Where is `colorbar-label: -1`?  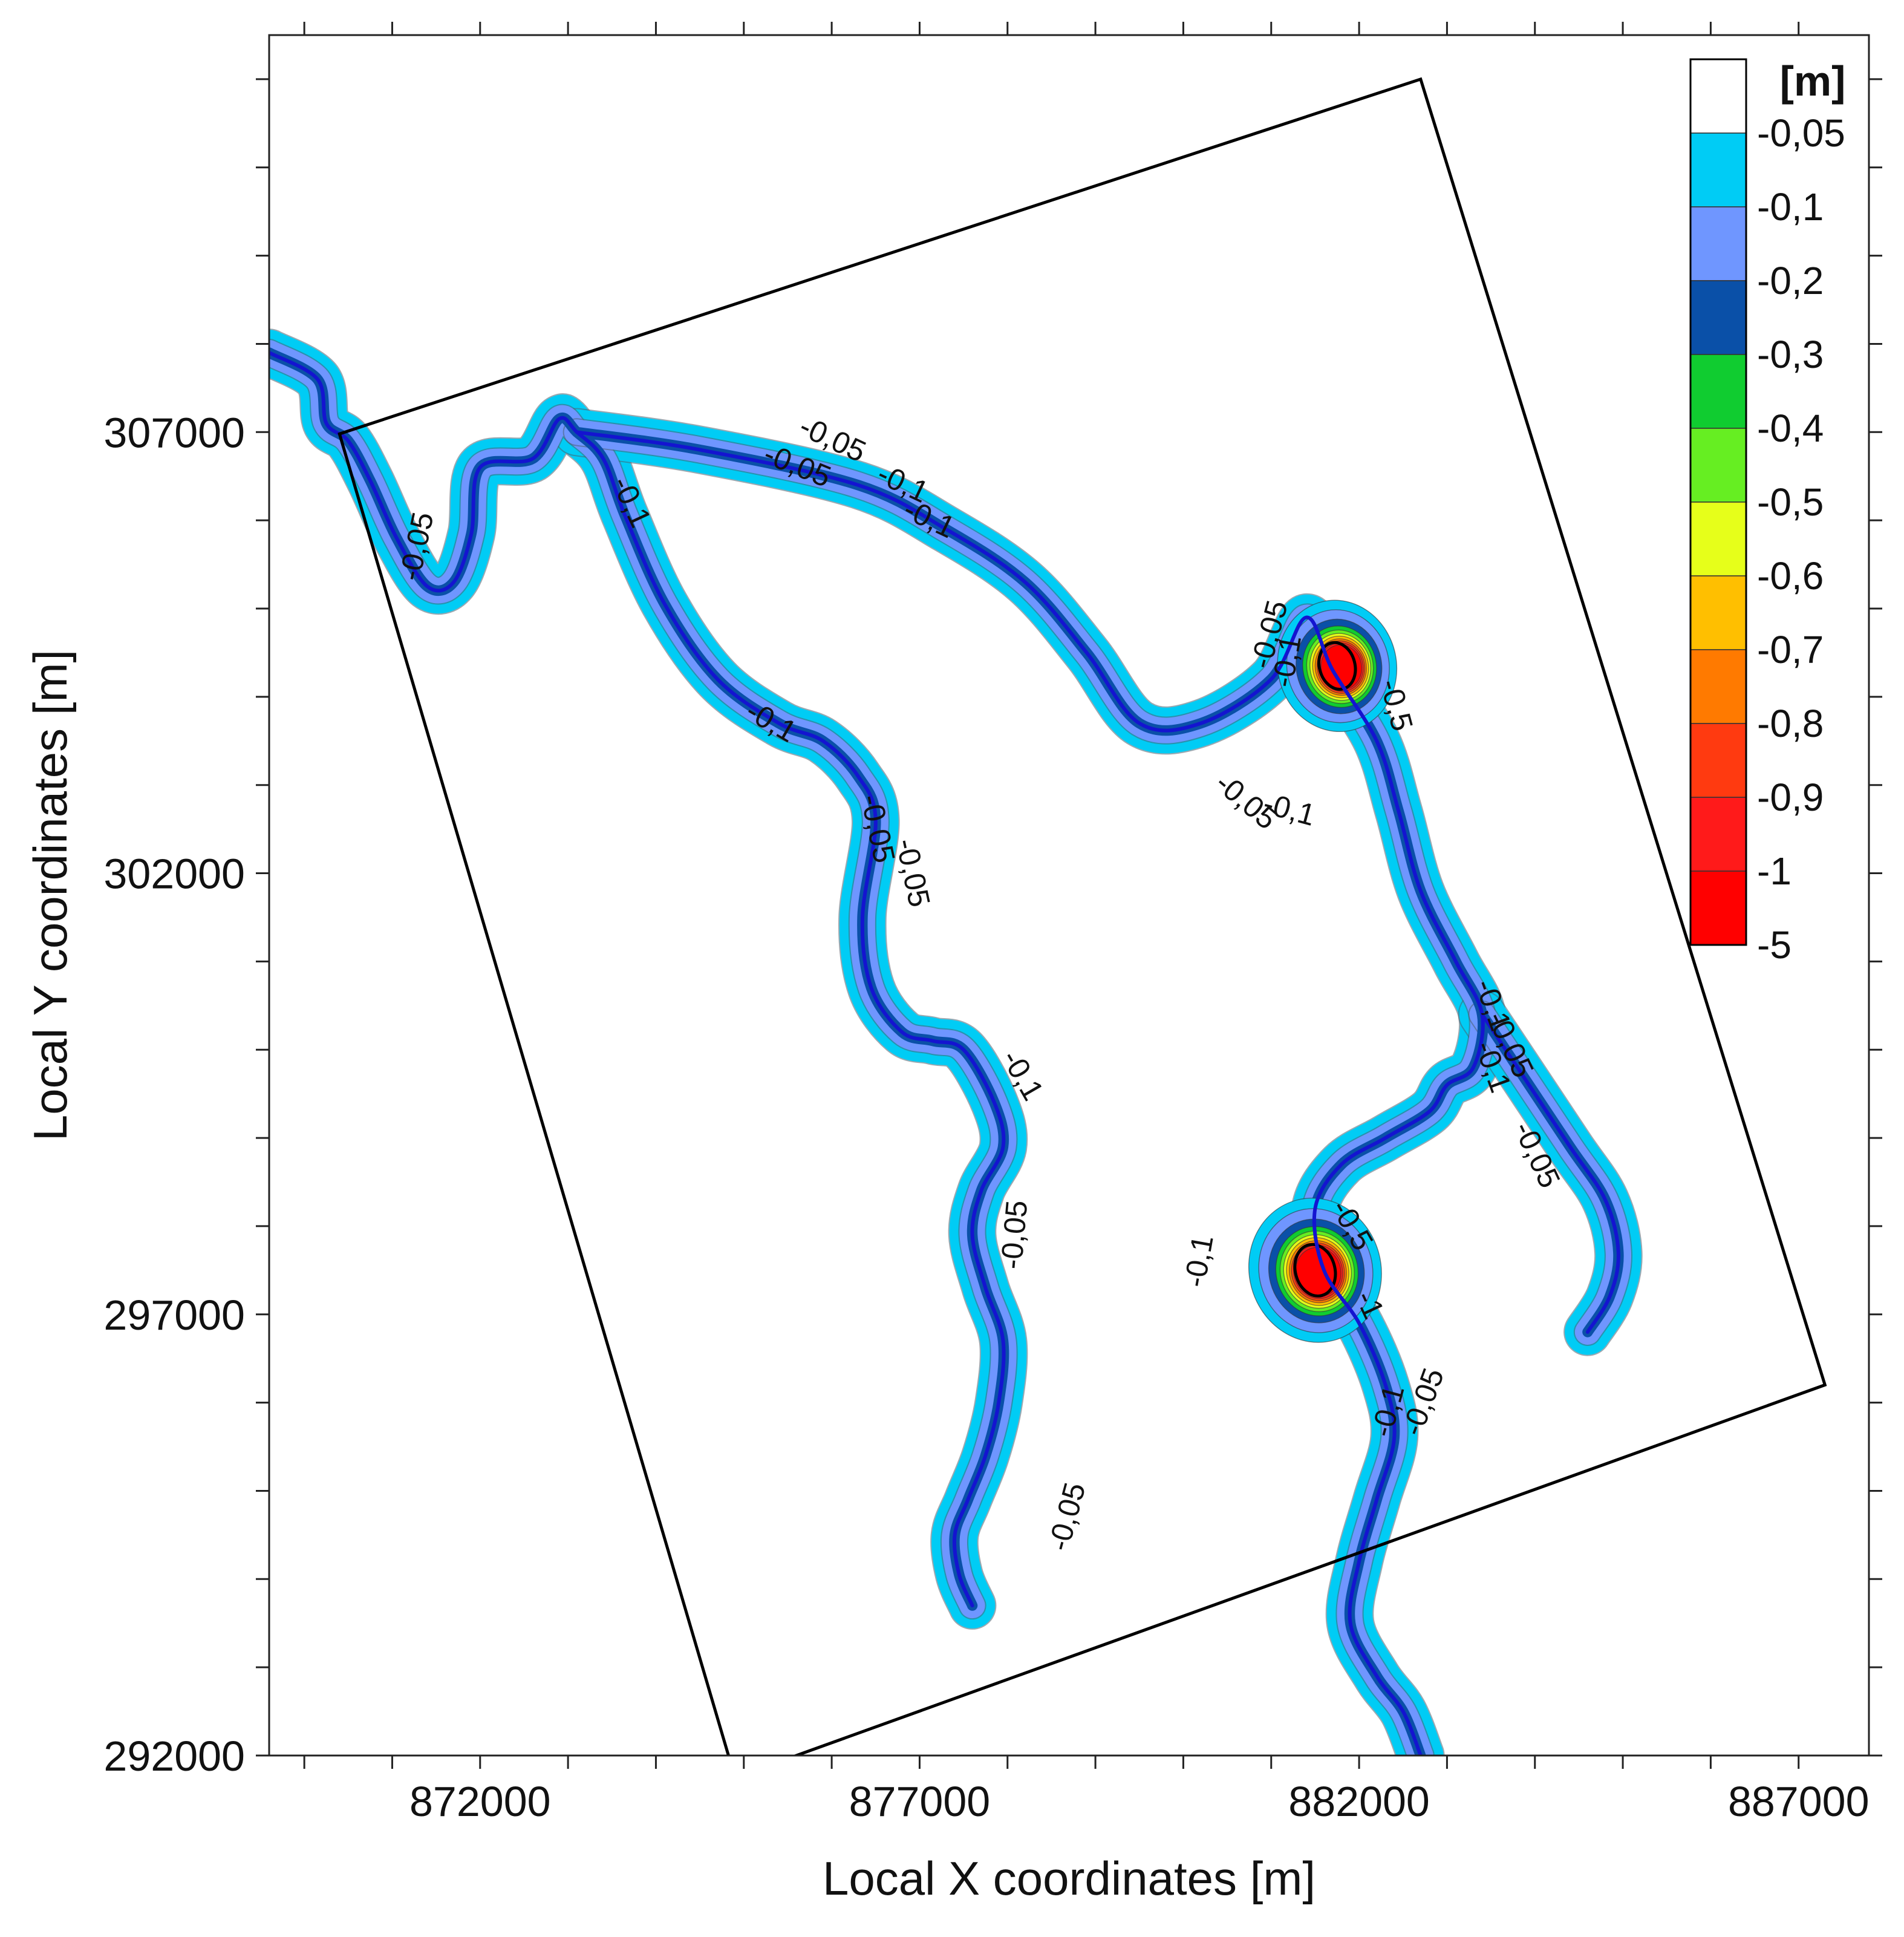
colorbar-label: -1 is located at coordinates (1774, 871).